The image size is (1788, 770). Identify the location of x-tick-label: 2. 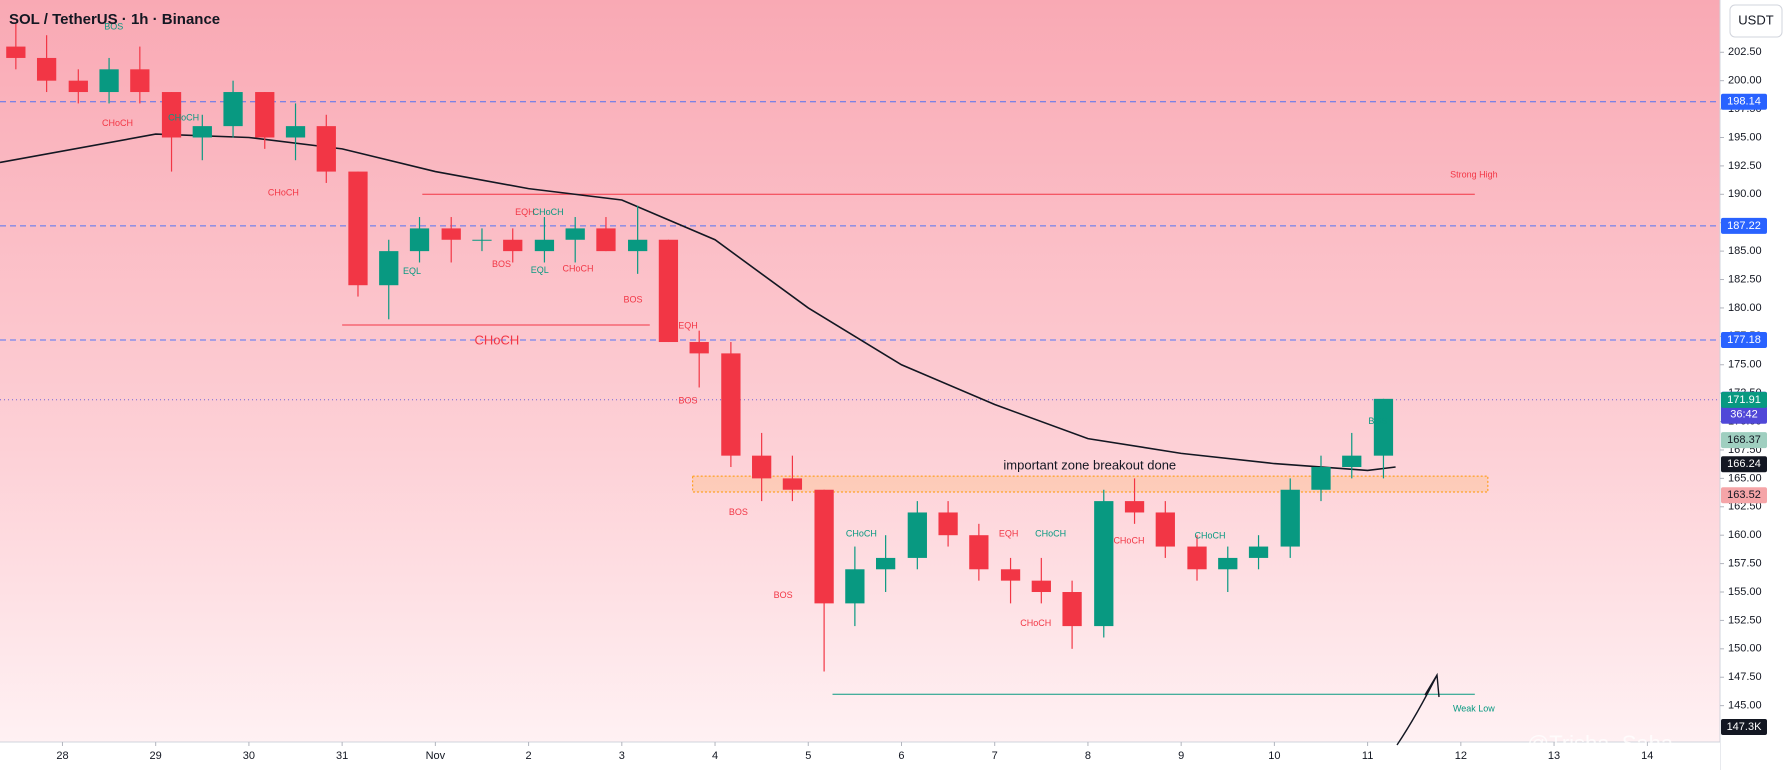
(529, 756).